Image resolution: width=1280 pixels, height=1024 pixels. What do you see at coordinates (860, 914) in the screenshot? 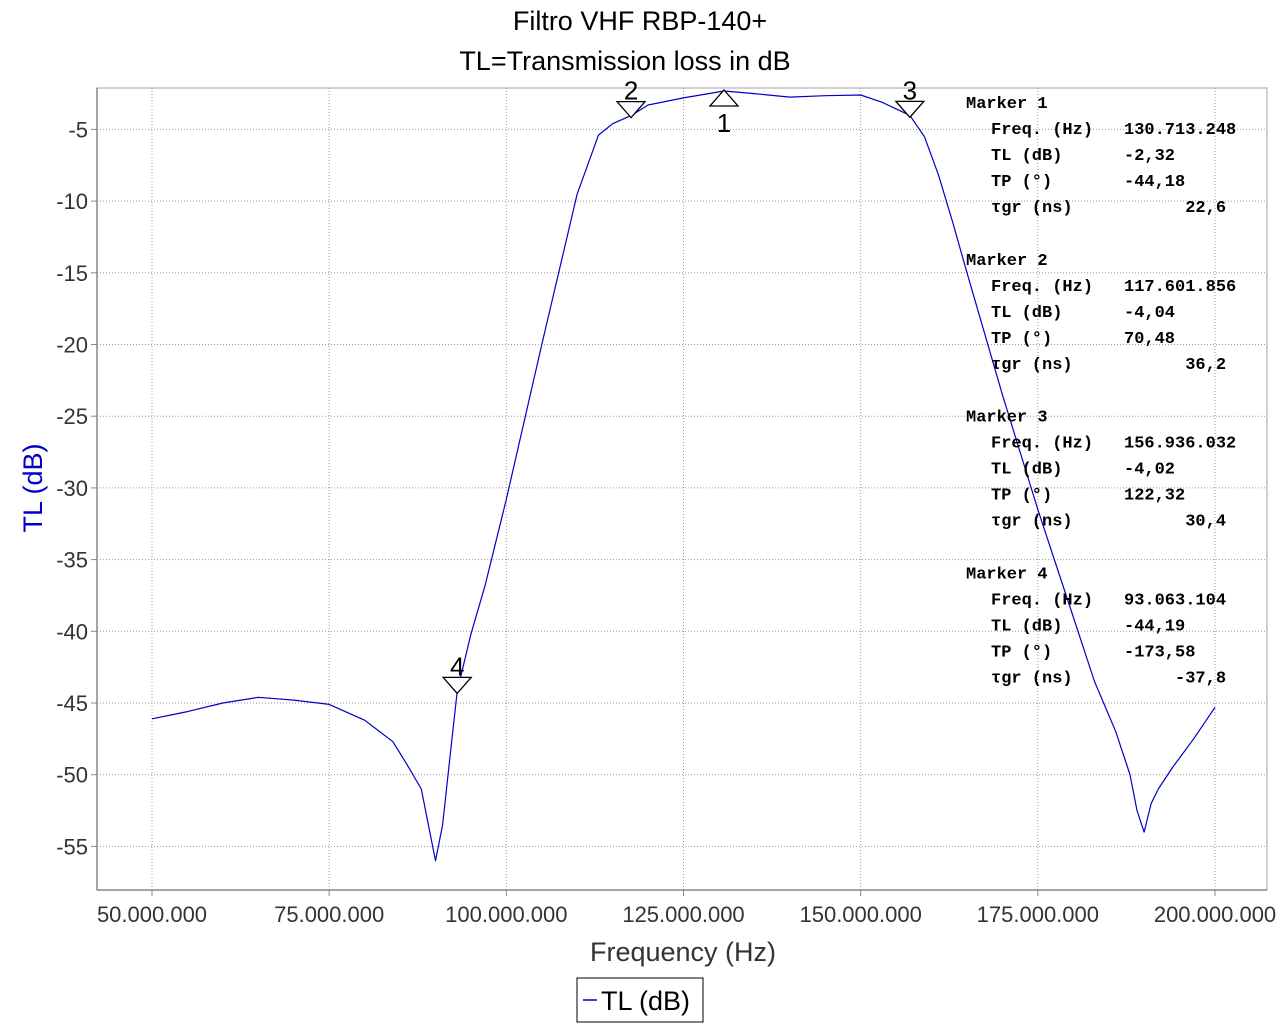
I see `x-tick-label: 150.000.000` at bounding box center [860, 914].